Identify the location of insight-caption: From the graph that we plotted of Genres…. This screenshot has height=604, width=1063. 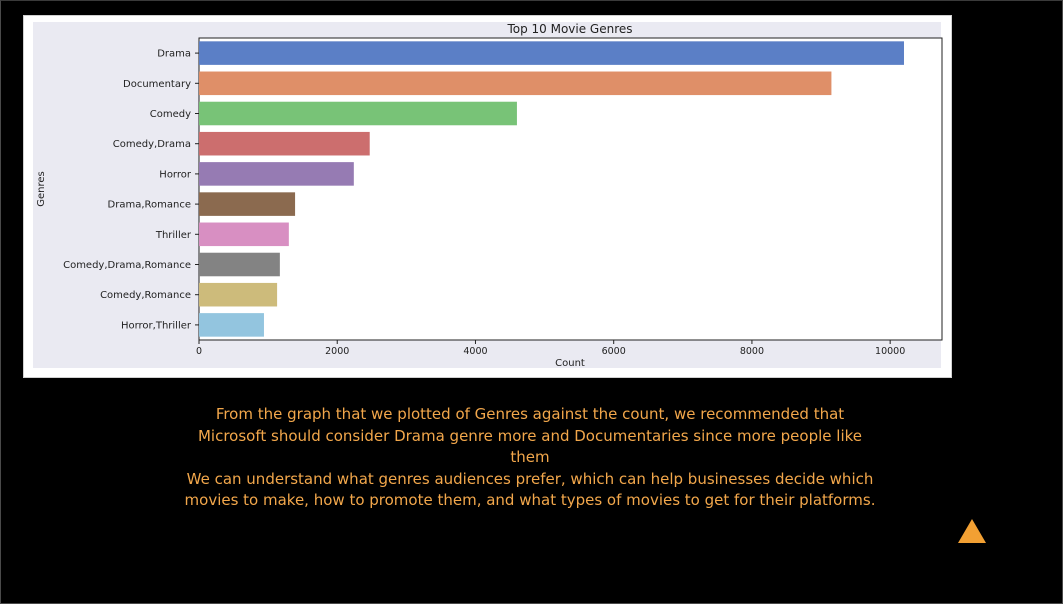
(530, 458).